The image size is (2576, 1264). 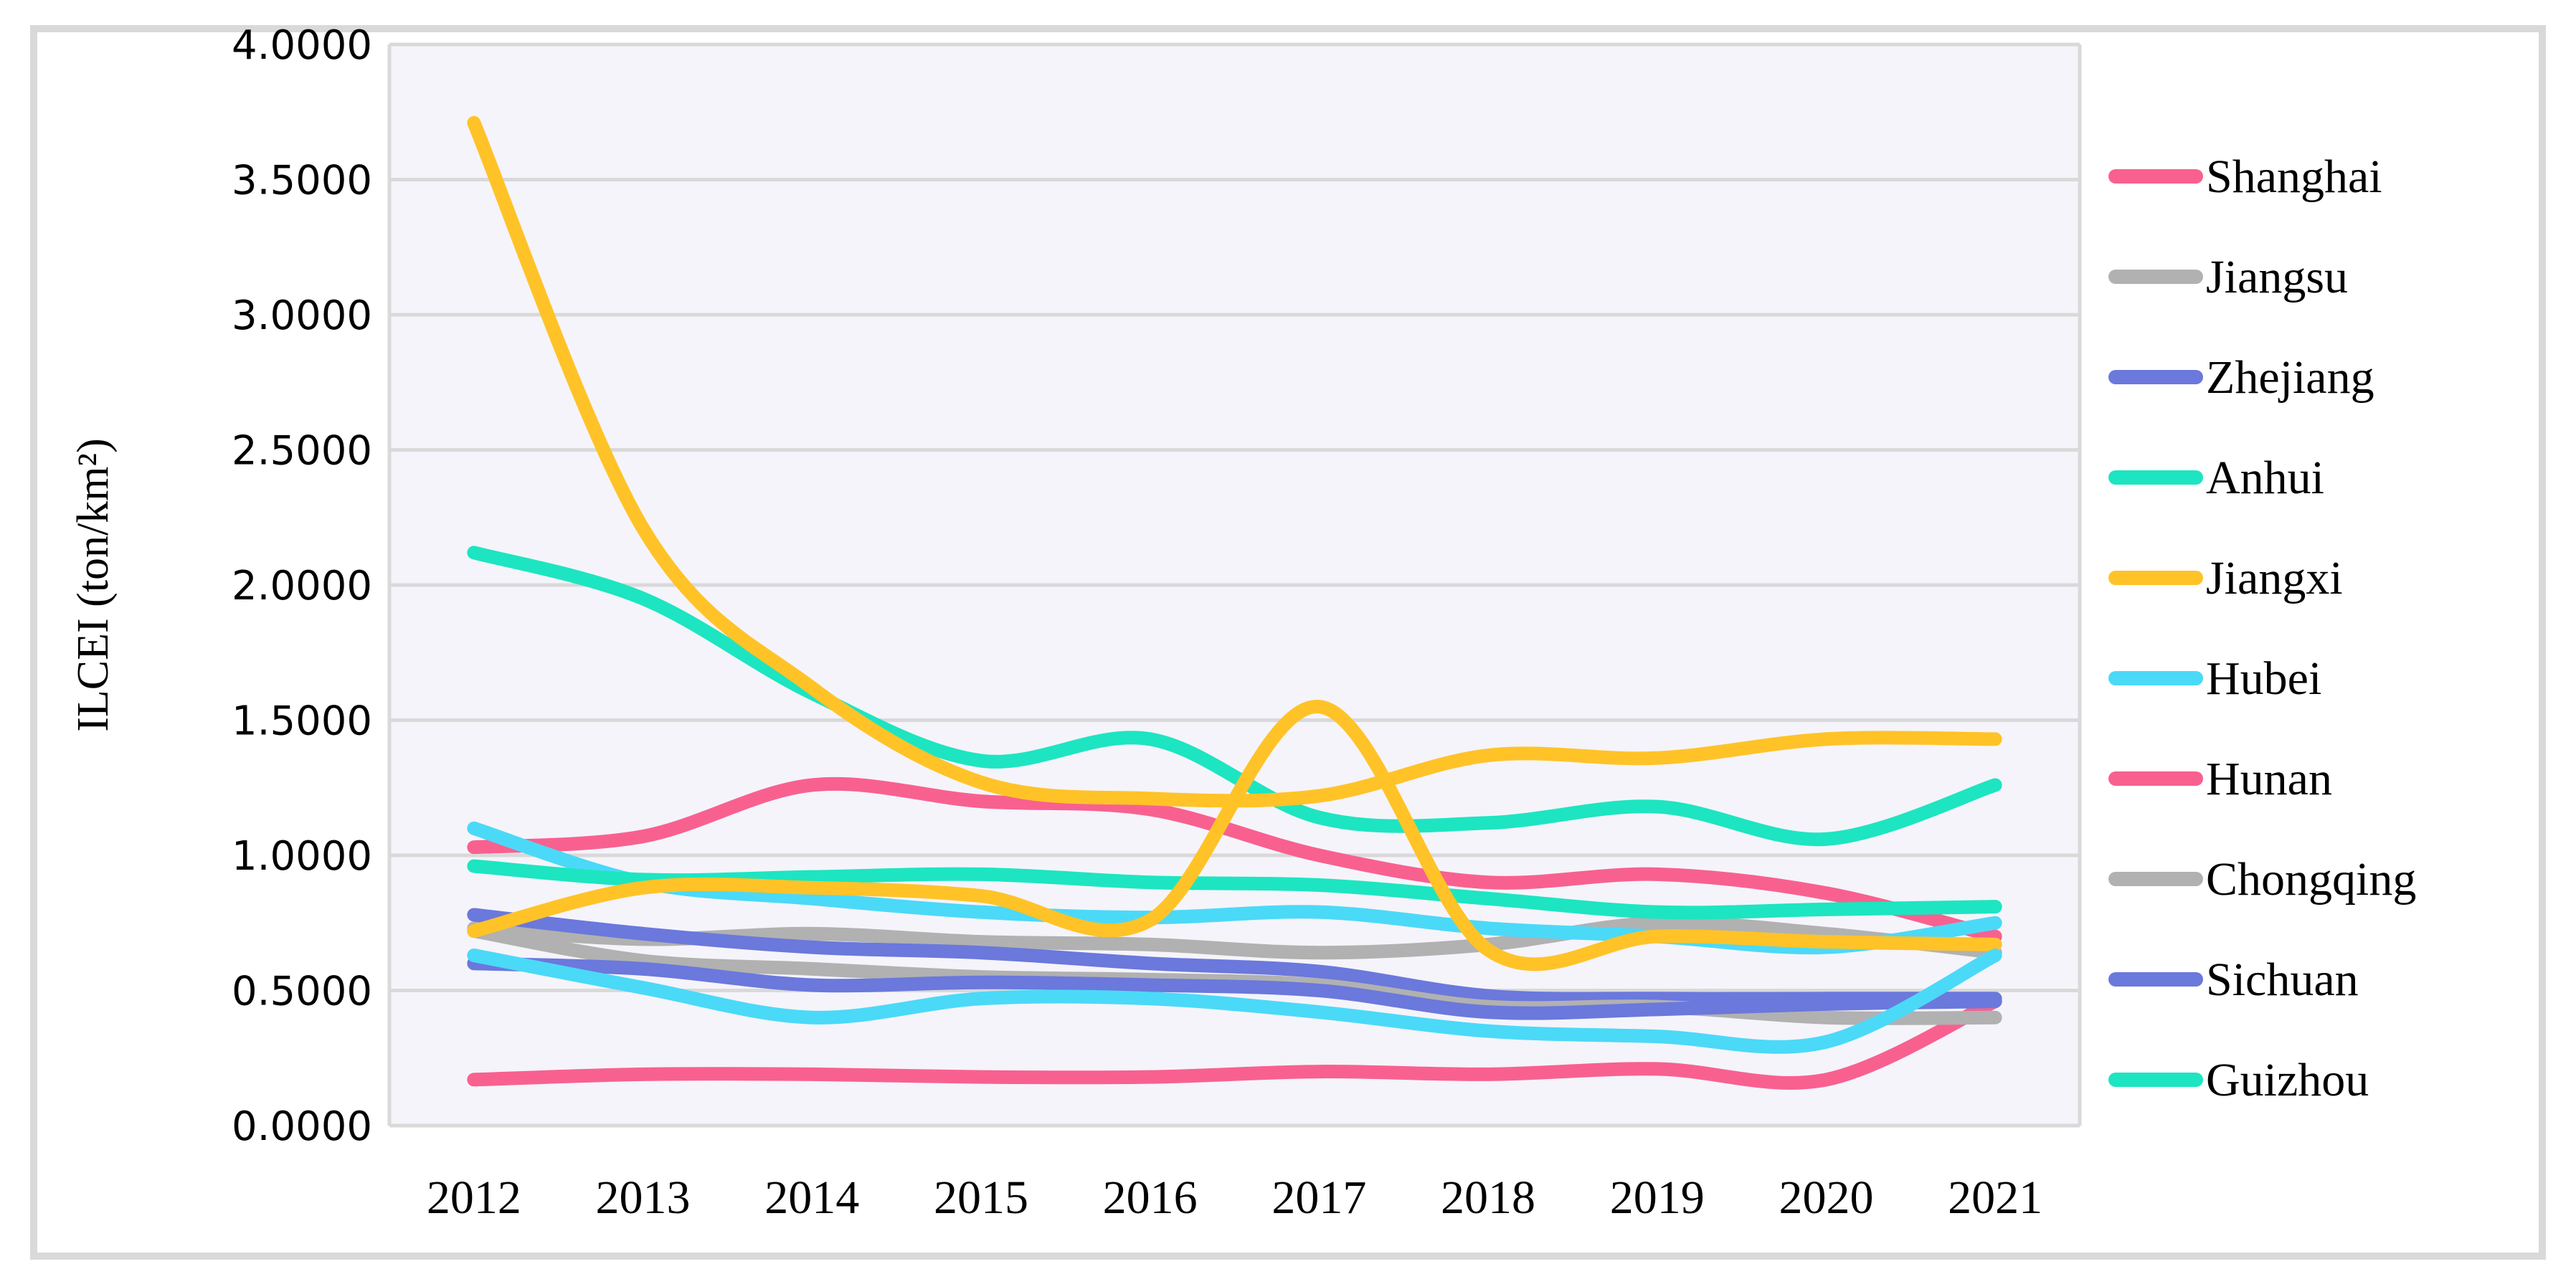 I want to click on legend-label-guizhou: Guizhou, so click(x=2287, y=1080).